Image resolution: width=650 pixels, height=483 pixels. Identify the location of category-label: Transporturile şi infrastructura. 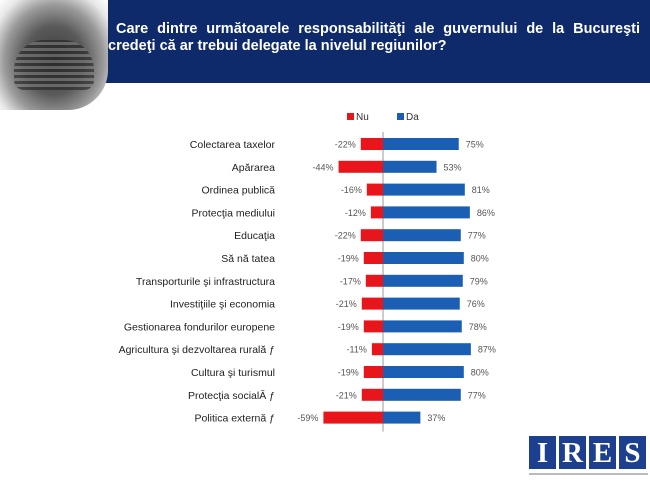
(205, 282).